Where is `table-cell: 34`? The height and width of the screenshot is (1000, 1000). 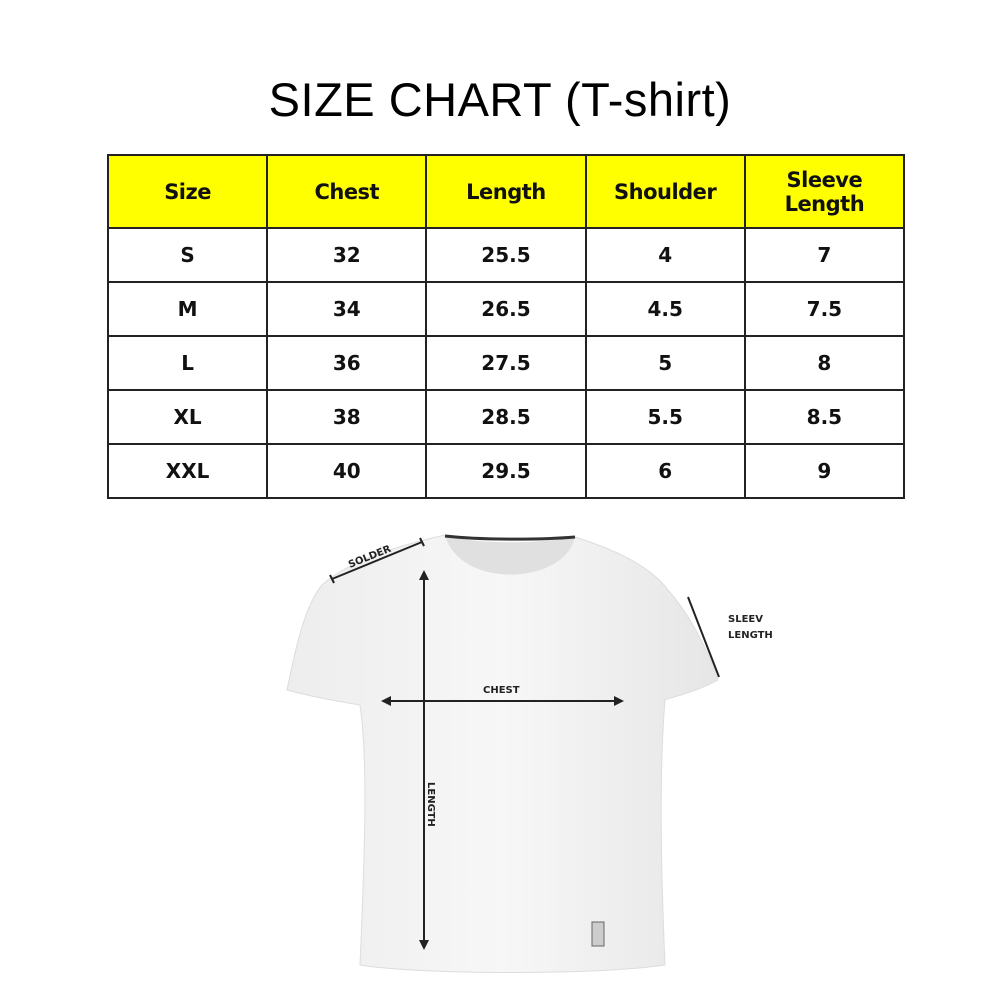 table-cell: 34 is located at coordinates (347, 309).